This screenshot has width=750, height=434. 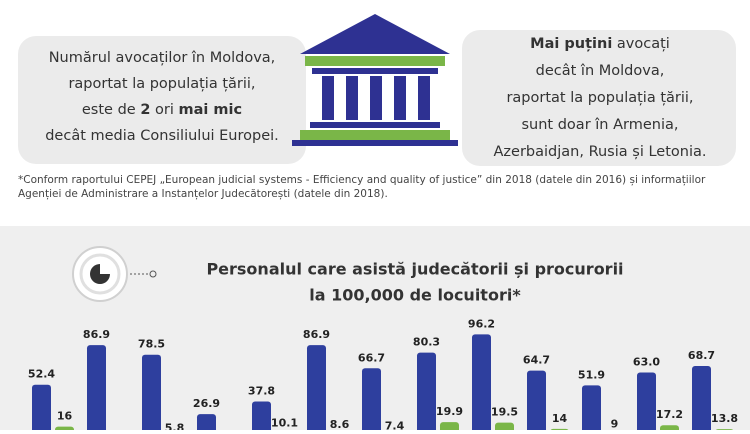 I want to click on text-line: sunt doar în Armenia,, so click(x=600, y=125).